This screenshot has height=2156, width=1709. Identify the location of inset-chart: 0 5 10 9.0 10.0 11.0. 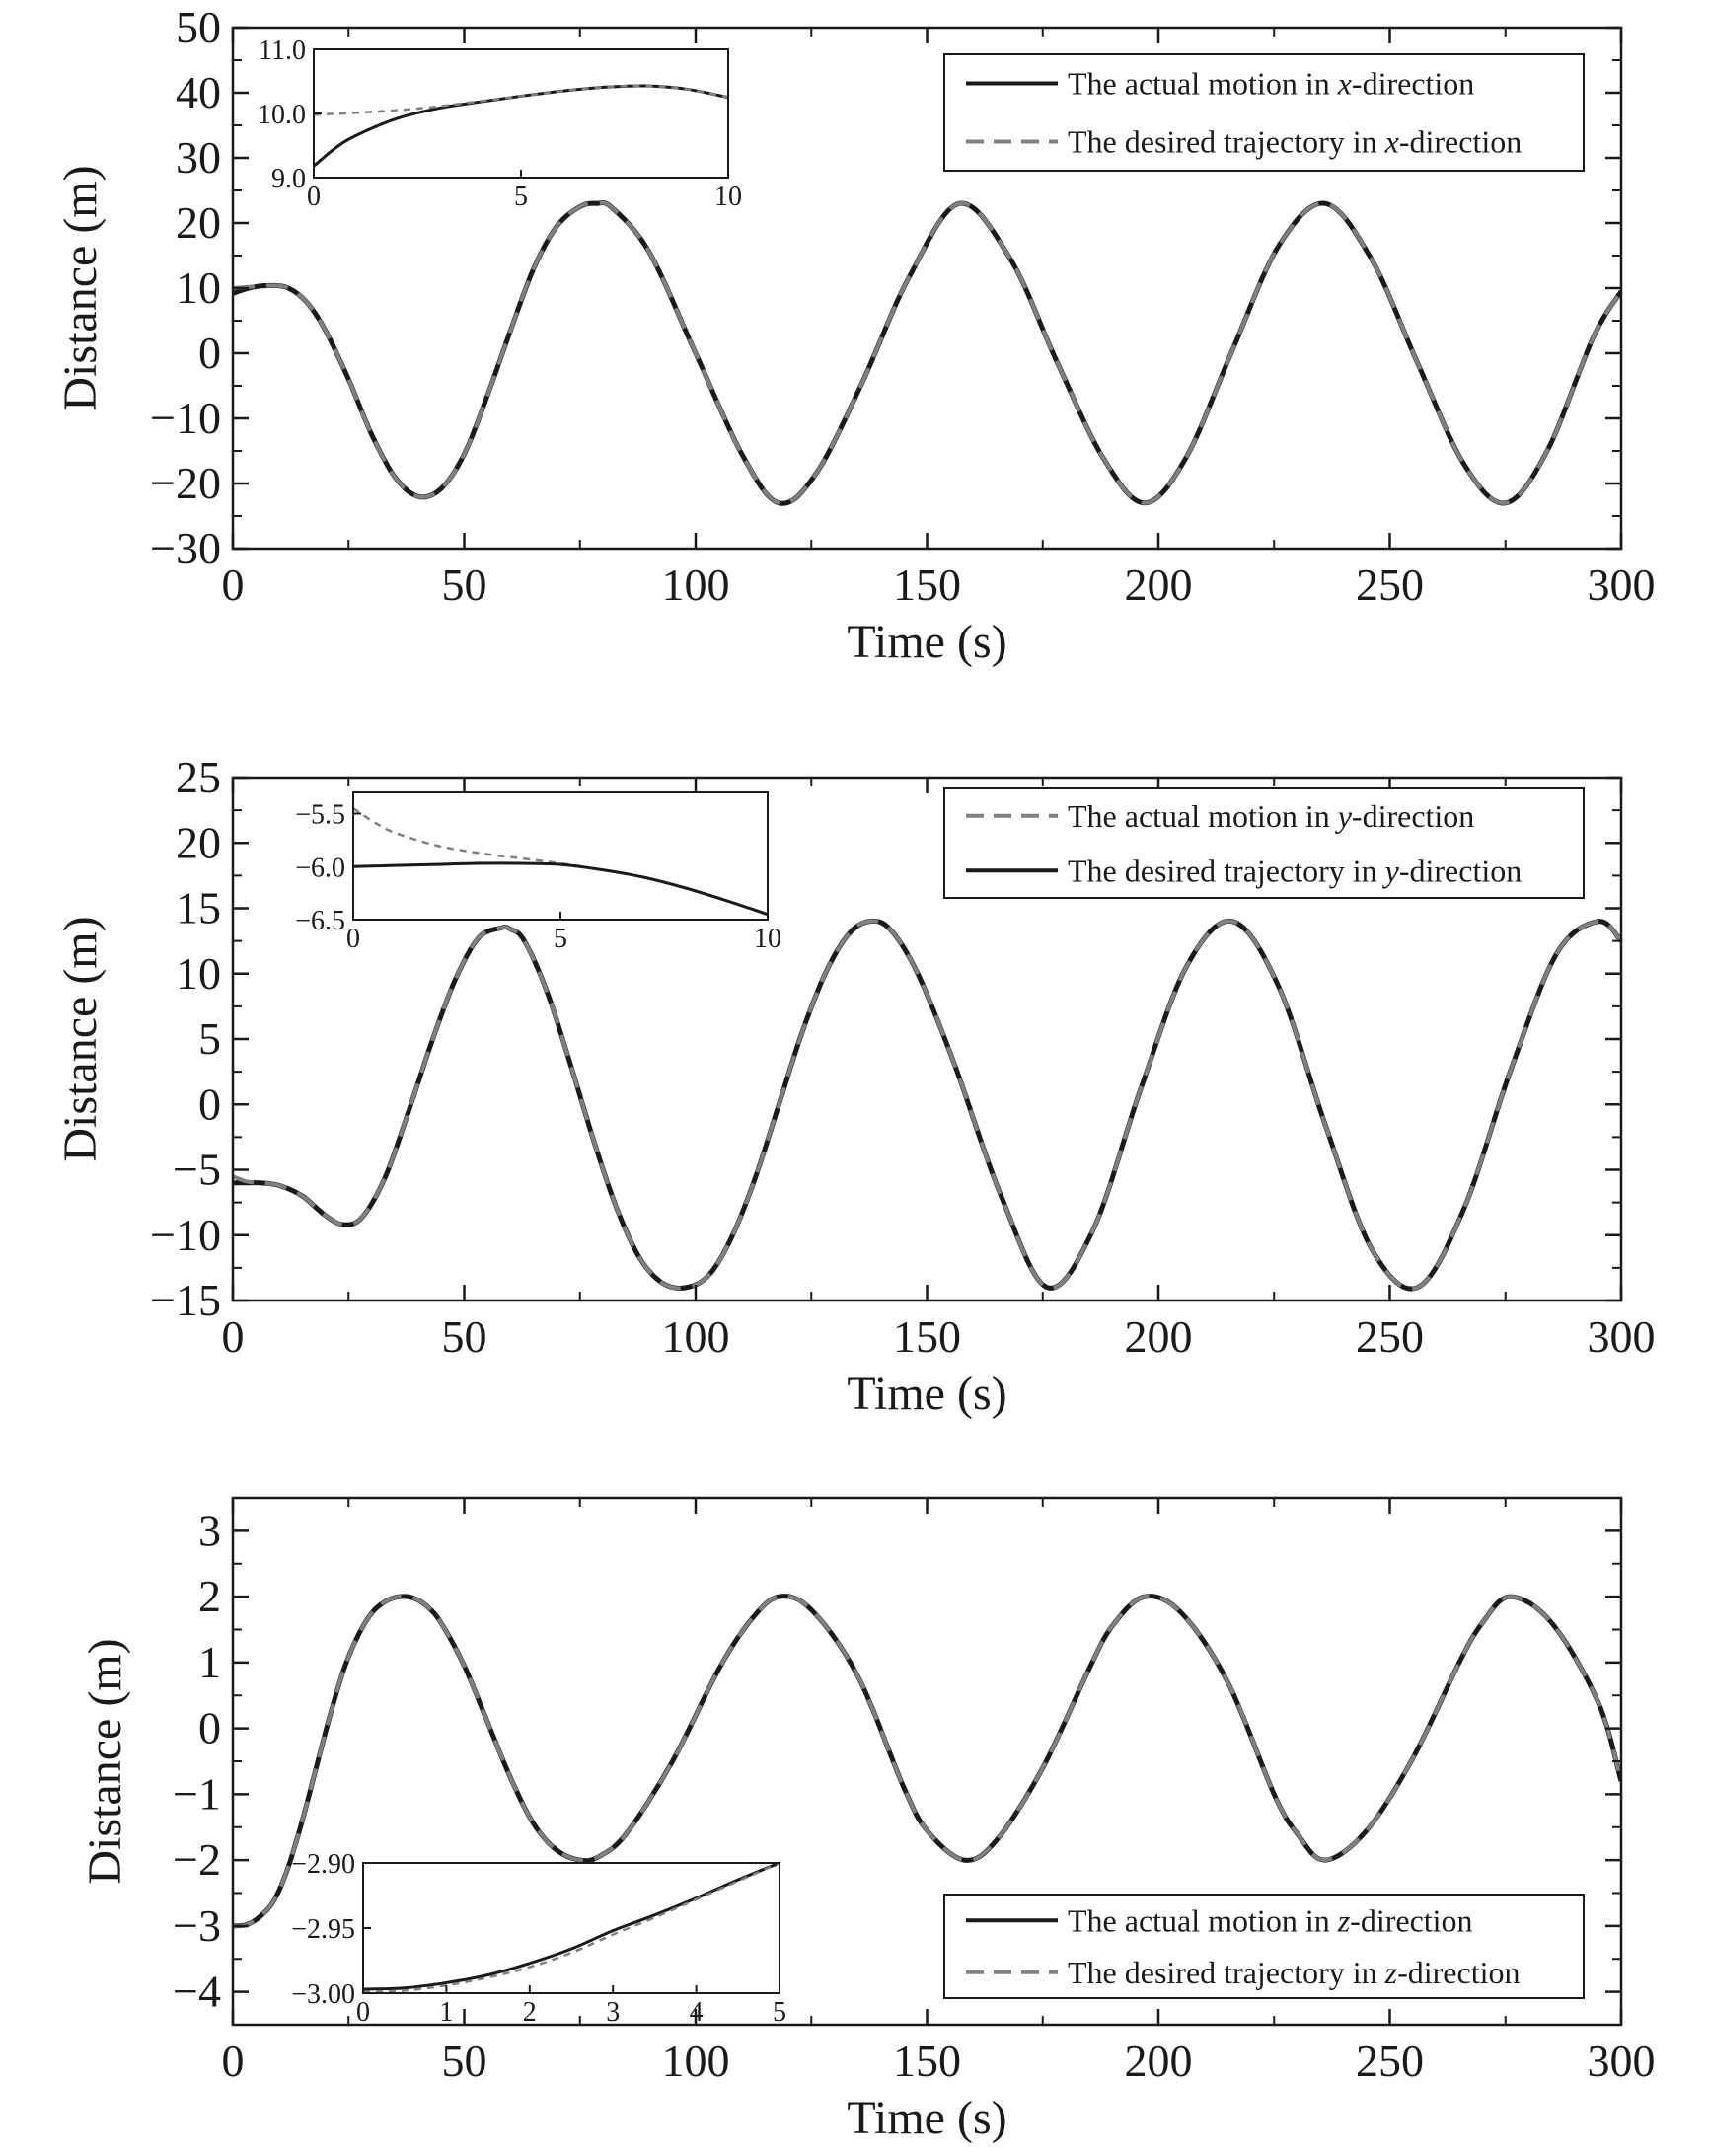
(500, 124).